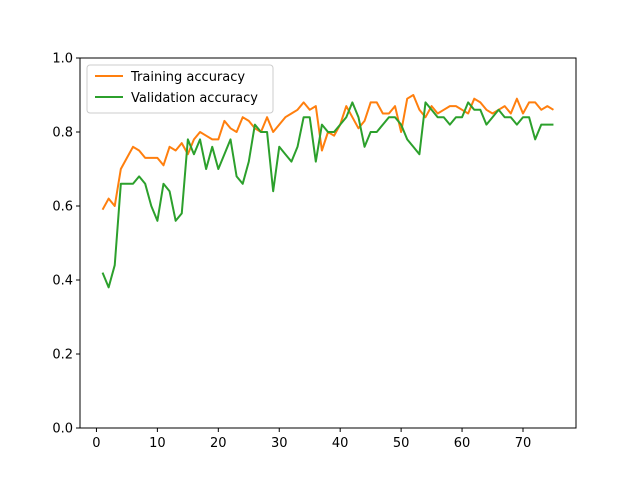 The height and width of the screenshot is (480, 640). Describe the element at coordinates (96, 443) in the screenshot. I see `x-tick-label: 0` at that location.